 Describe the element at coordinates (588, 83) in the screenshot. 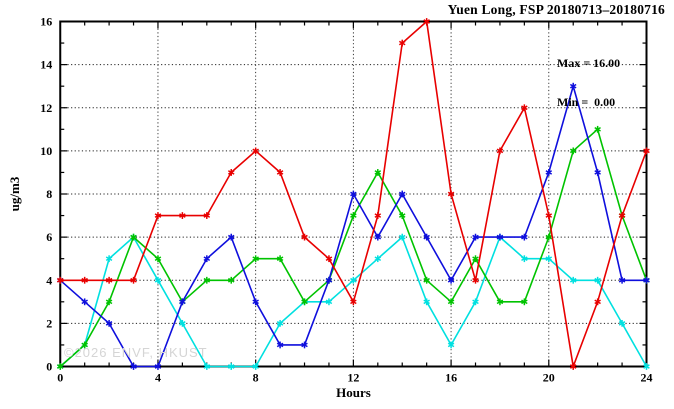

I see `legend-box: Max = 16.00 Min = 0.00` at that location.